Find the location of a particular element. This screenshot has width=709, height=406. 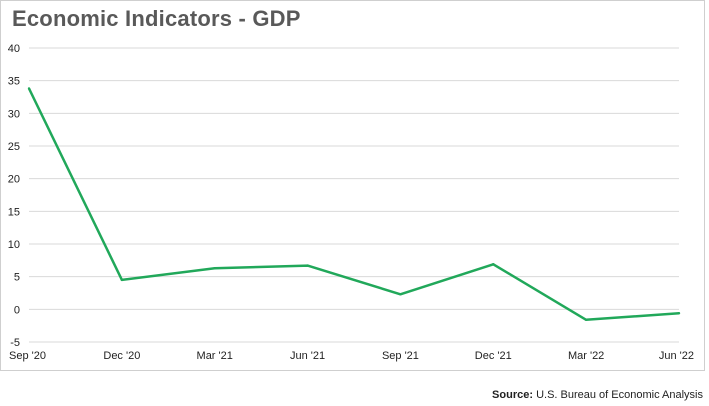

y-tick-label: 40 is located at coordinates (14, 49).